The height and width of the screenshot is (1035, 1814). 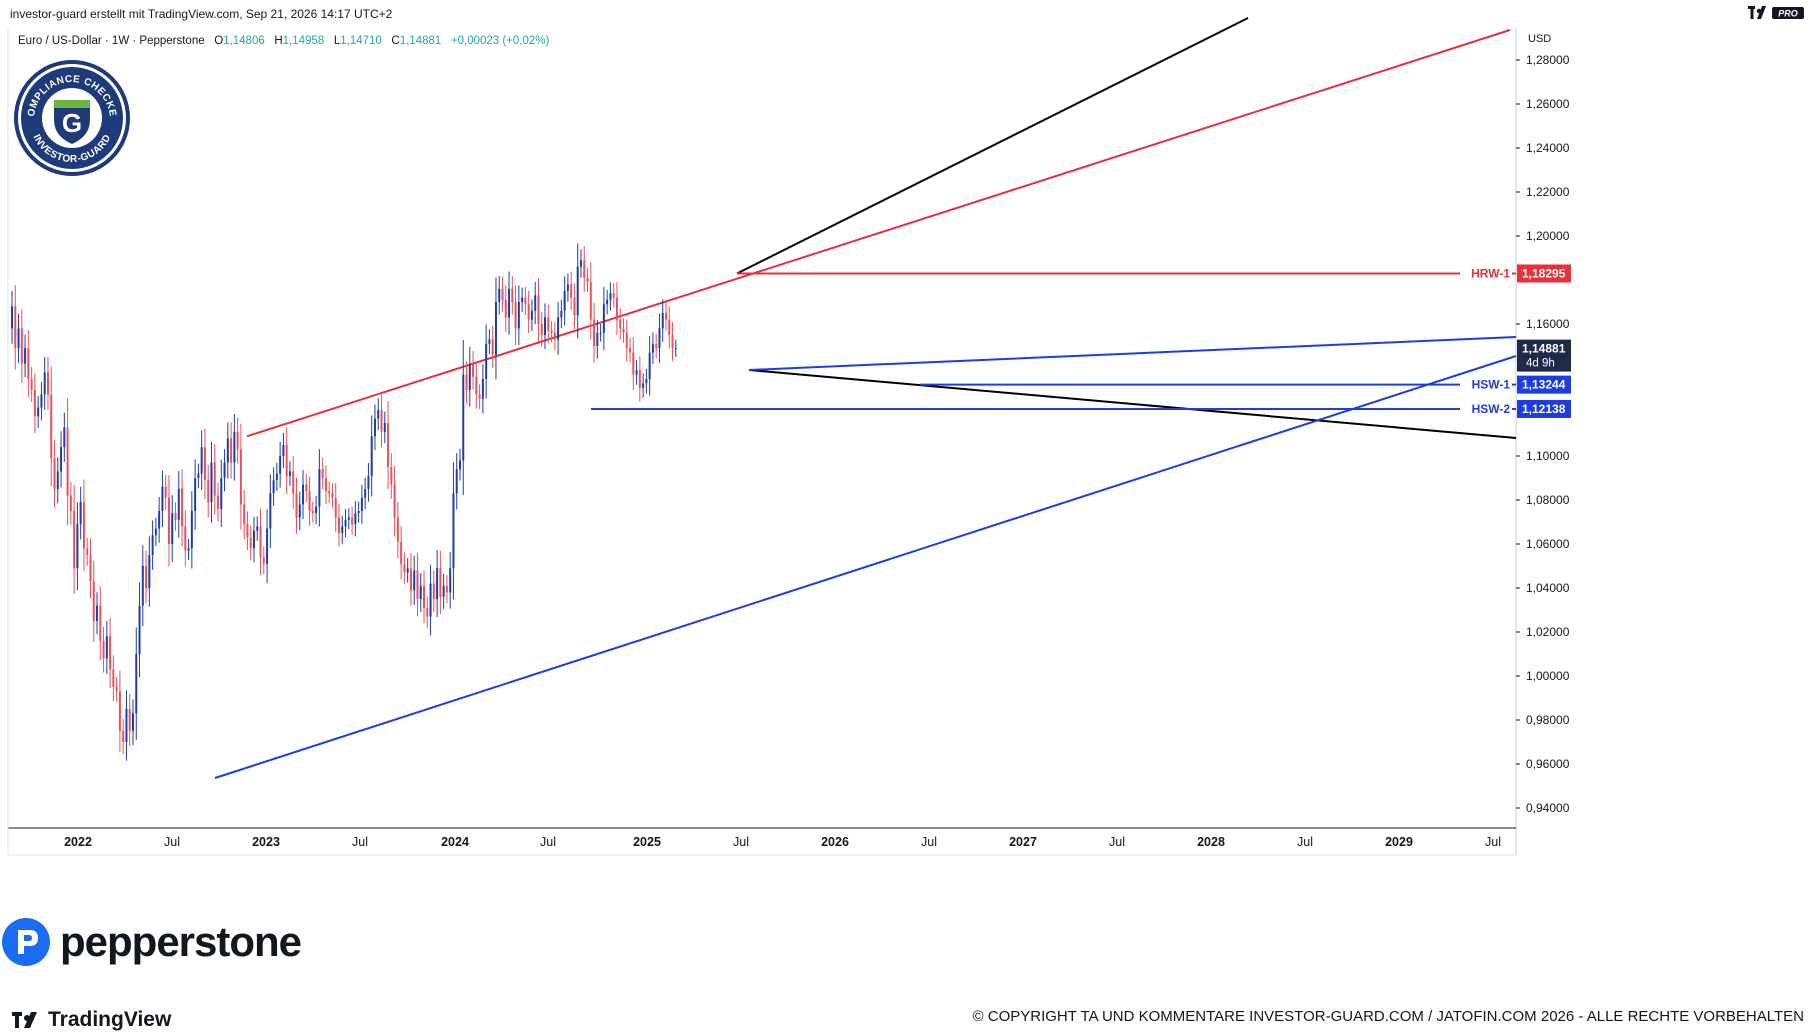 What do you see at coordinates (1548, 148) in the screenshot?
I see `y-tick-label: 1,24000` at bounding box center [1548, 148].